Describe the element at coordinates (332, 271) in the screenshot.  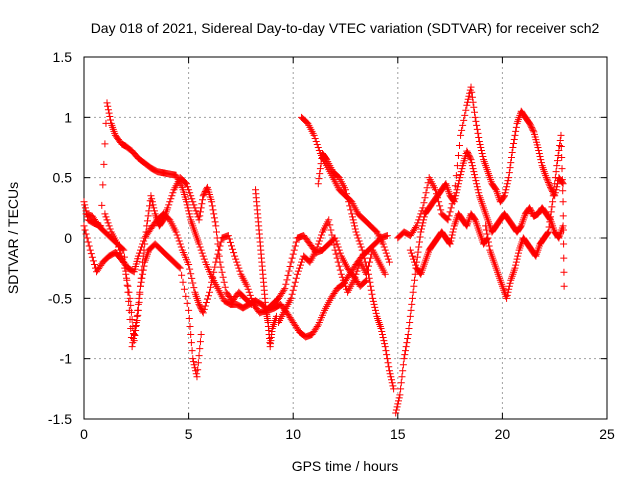
I see `series-track-f` at that location.